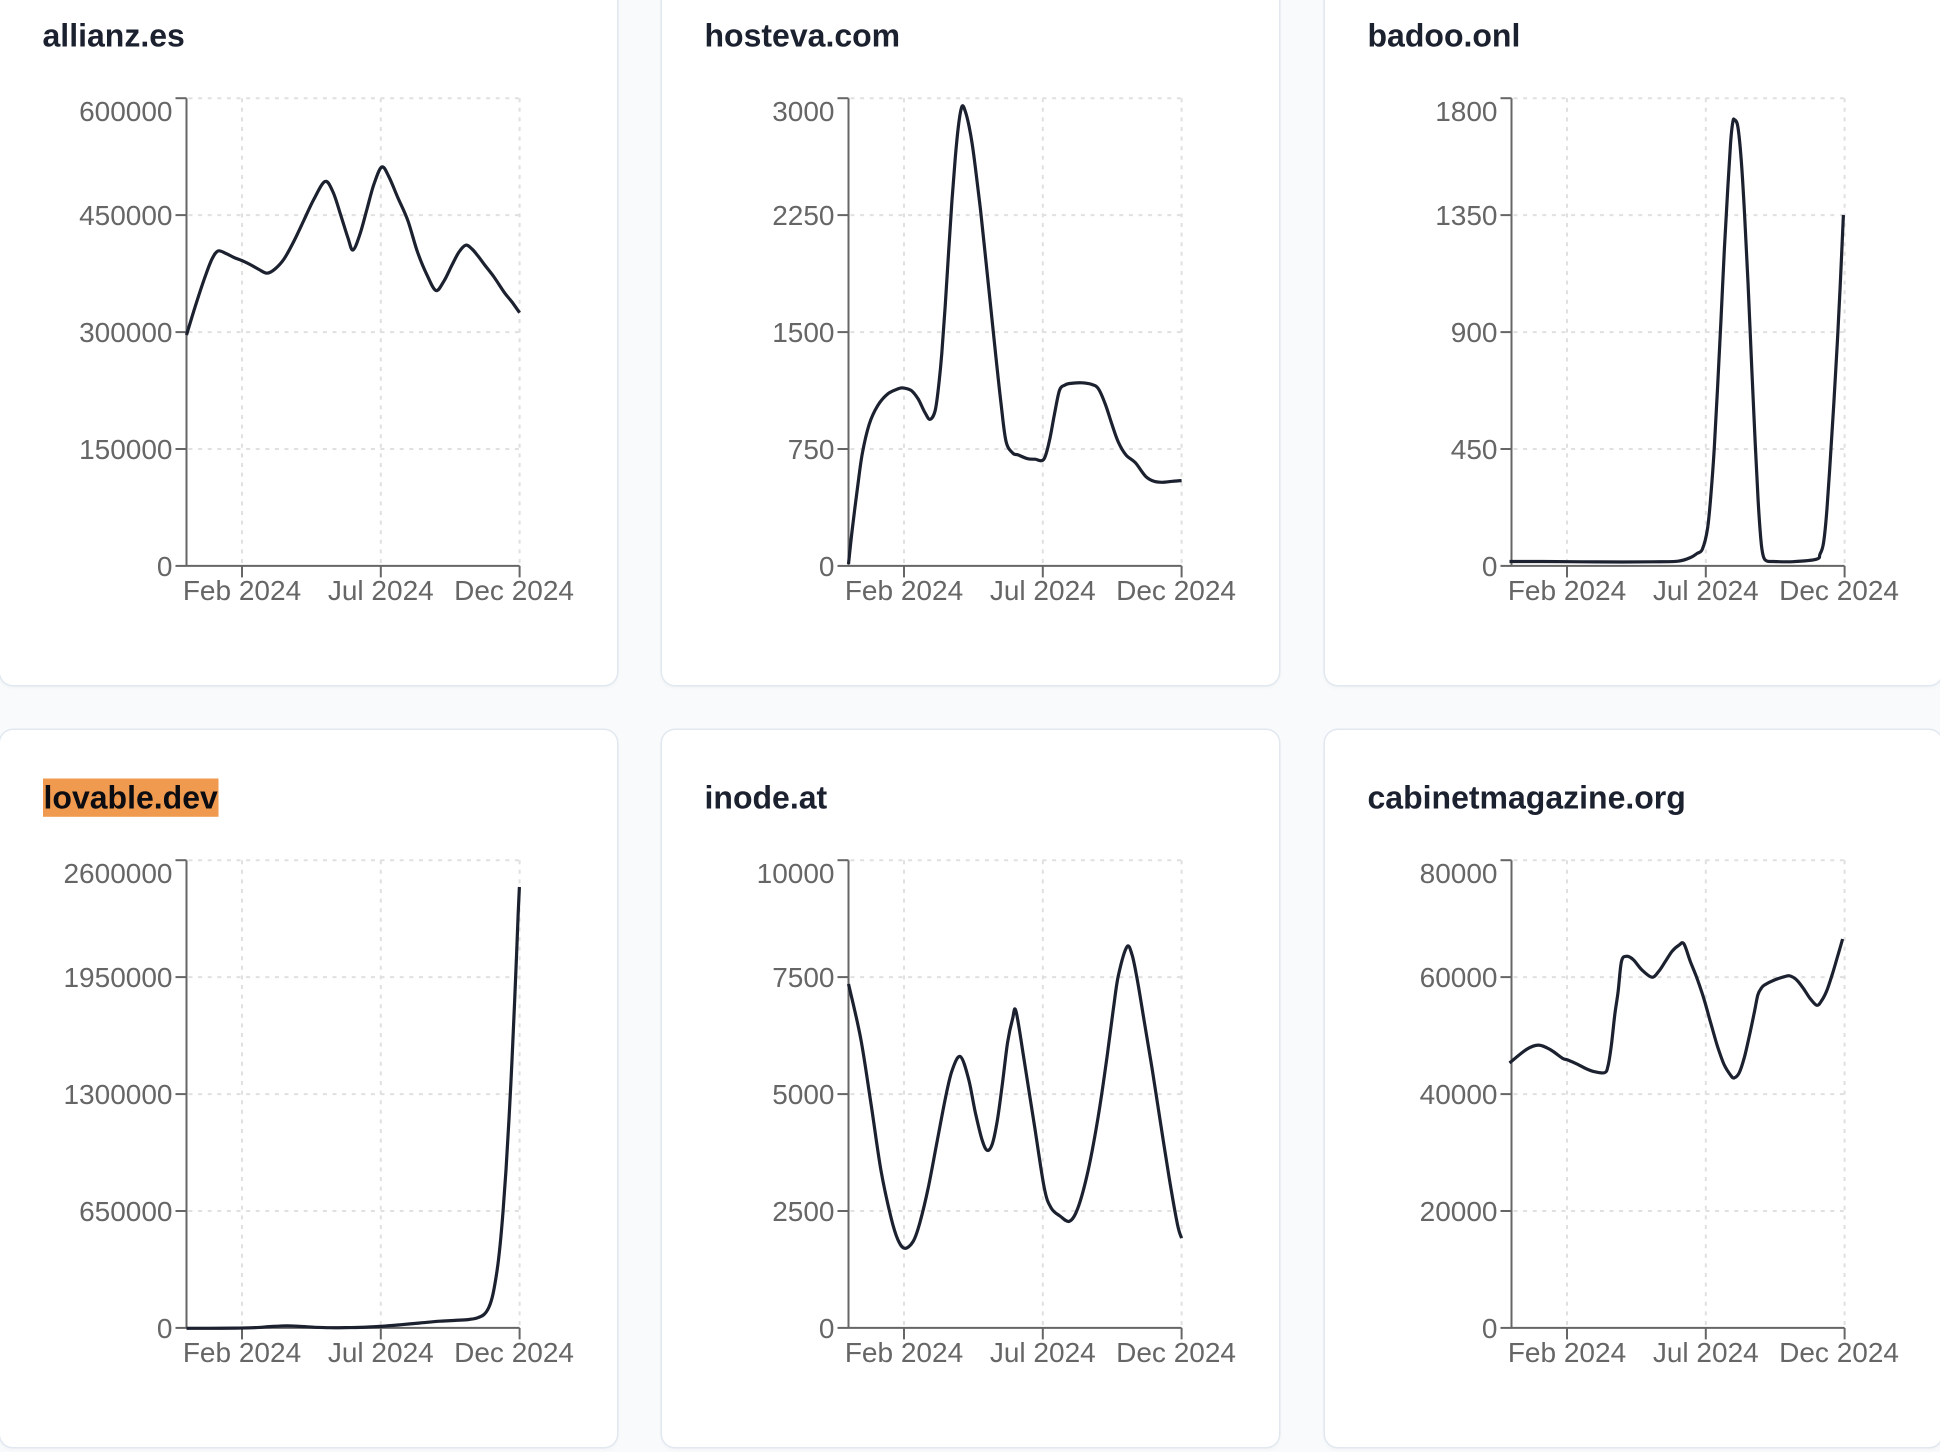 This screenshot has height=1452, width=1940. Describe the element at coordinates (117, 977) in the screenshot. I see `svg-text: 1950000` at that location.